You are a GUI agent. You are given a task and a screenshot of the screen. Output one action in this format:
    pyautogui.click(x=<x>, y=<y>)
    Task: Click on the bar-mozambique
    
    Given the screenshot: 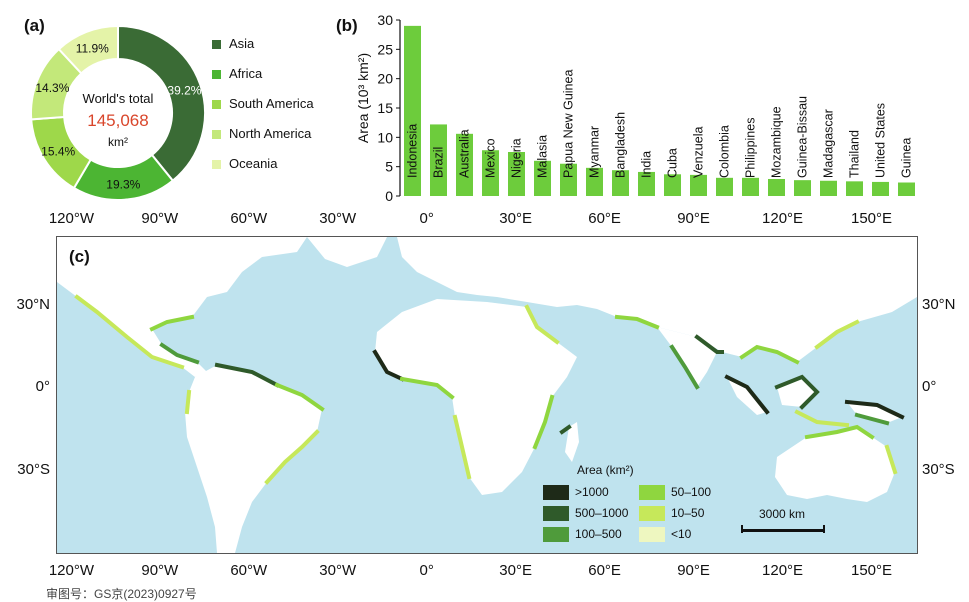 What is the action you would take?
    pyautogui.click(x=776, y=187)
    